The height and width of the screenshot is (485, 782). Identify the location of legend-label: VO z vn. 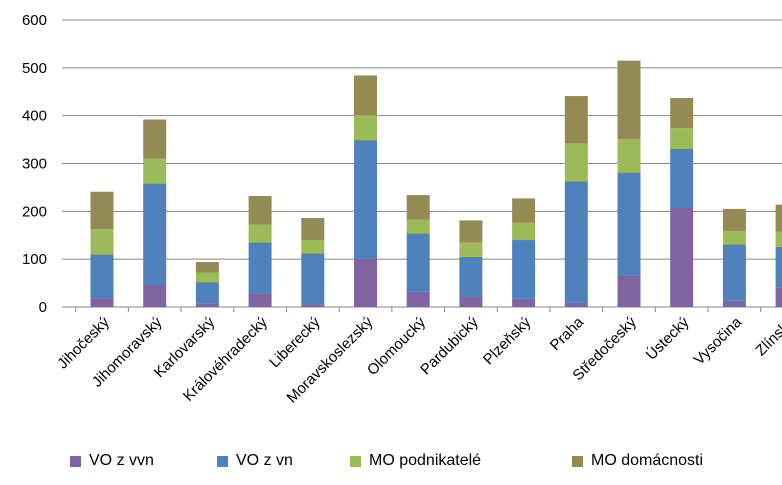
(264, 460).